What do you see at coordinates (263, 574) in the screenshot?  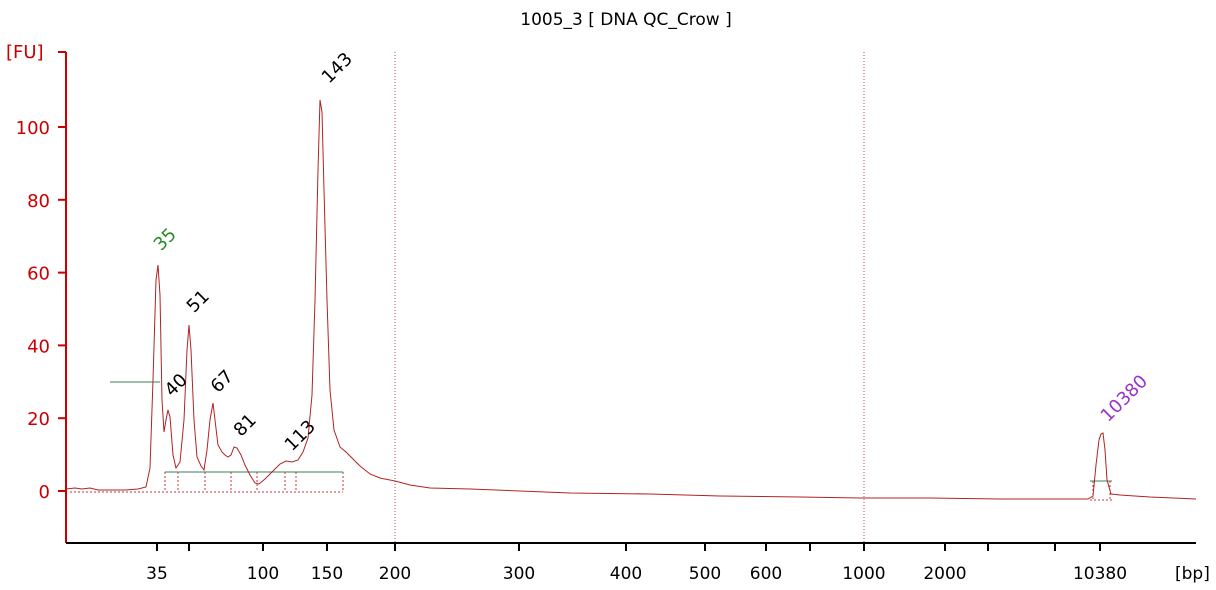 I see `x-tick-label: 100` at bounding box center [263, 574].